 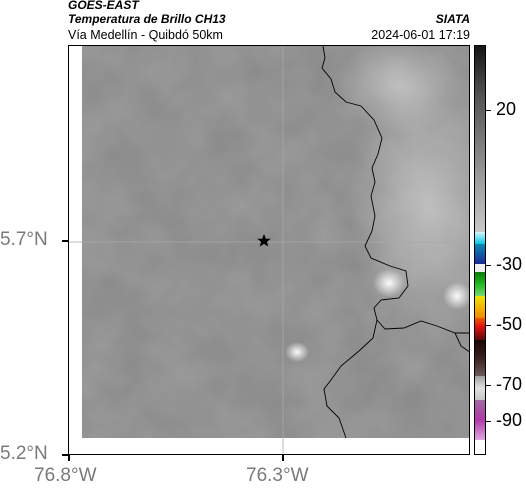 What do you see at coordinates (480, 250) in the screenshot?
I see `colorbar` at bounding box center [480, 250].